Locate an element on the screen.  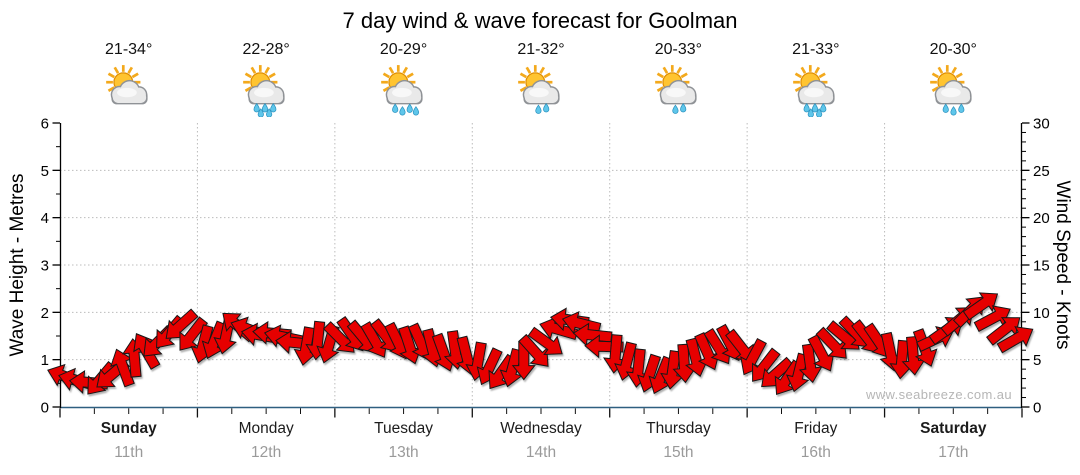
left-axis-tick-label: 1 is located at coordinates (45, 360).